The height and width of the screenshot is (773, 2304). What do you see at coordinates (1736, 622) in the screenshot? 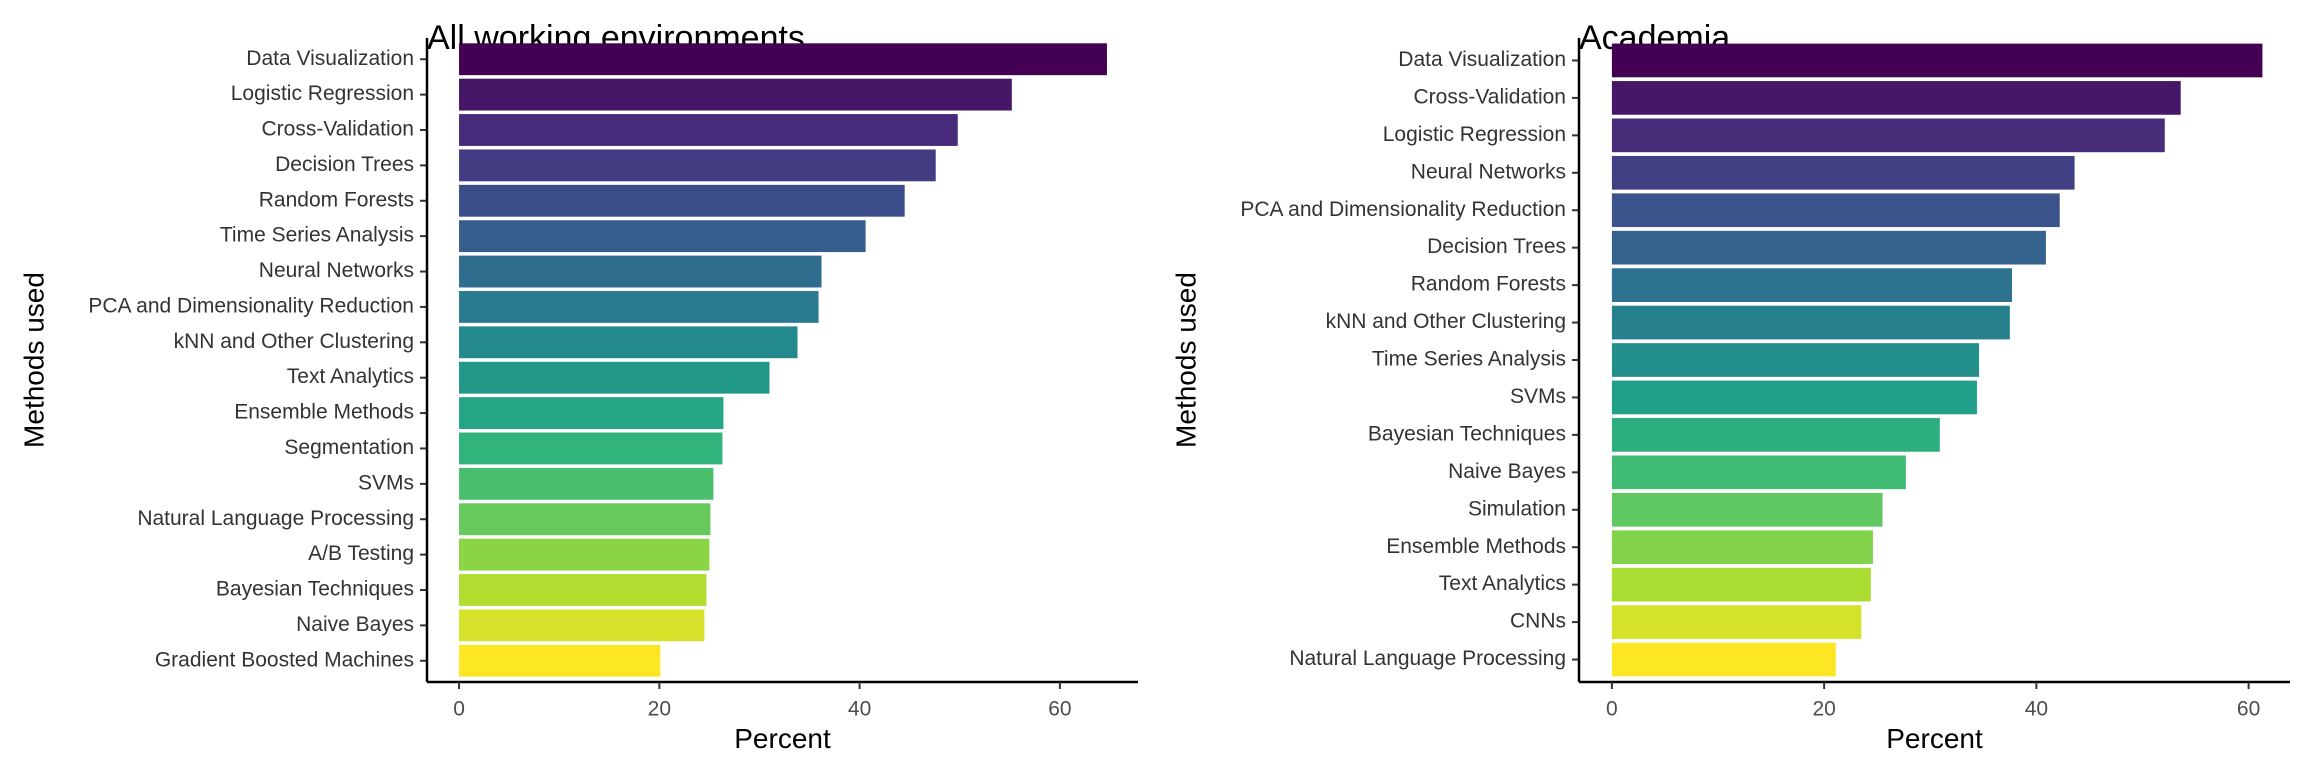
I see `bar-cnns` at bounding box center [1736, 622].